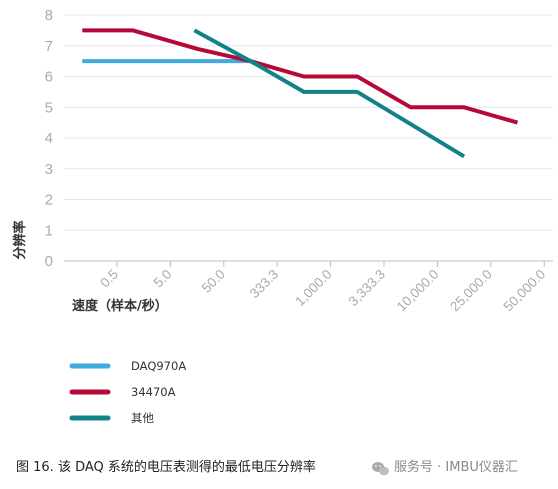  Describe the element at coordinates (109, 279) in the screenshot. I see `x-tick-label: 0.5` at that location.